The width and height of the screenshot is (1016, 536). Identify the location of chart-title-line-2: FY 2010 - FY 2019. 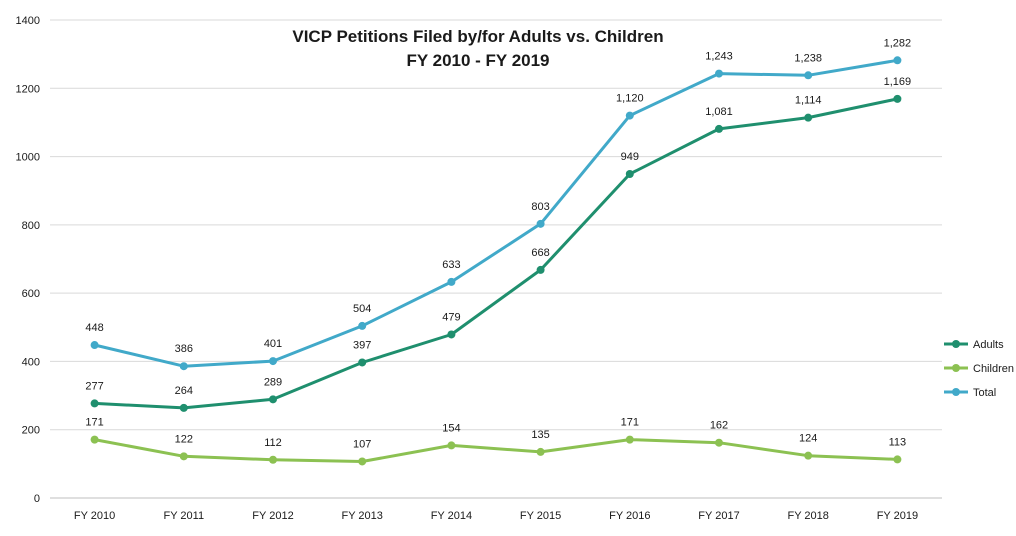
(477, 60).